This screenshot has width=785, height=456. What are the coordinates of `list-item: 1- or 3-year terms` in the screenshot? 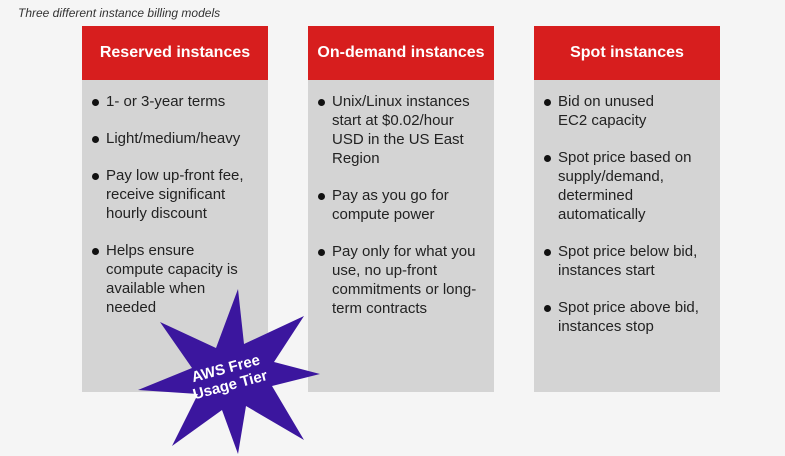 It's located at (176, 101).